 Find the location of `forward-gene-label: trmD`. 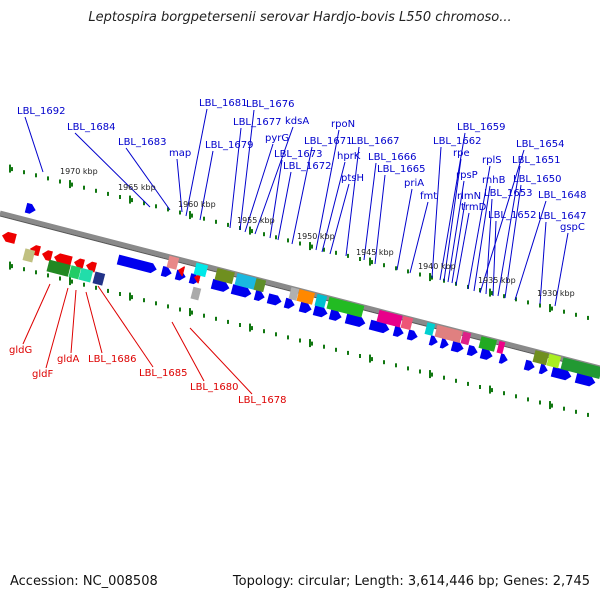

forward-gene-label: trmD is located at coordinates (474, 207).